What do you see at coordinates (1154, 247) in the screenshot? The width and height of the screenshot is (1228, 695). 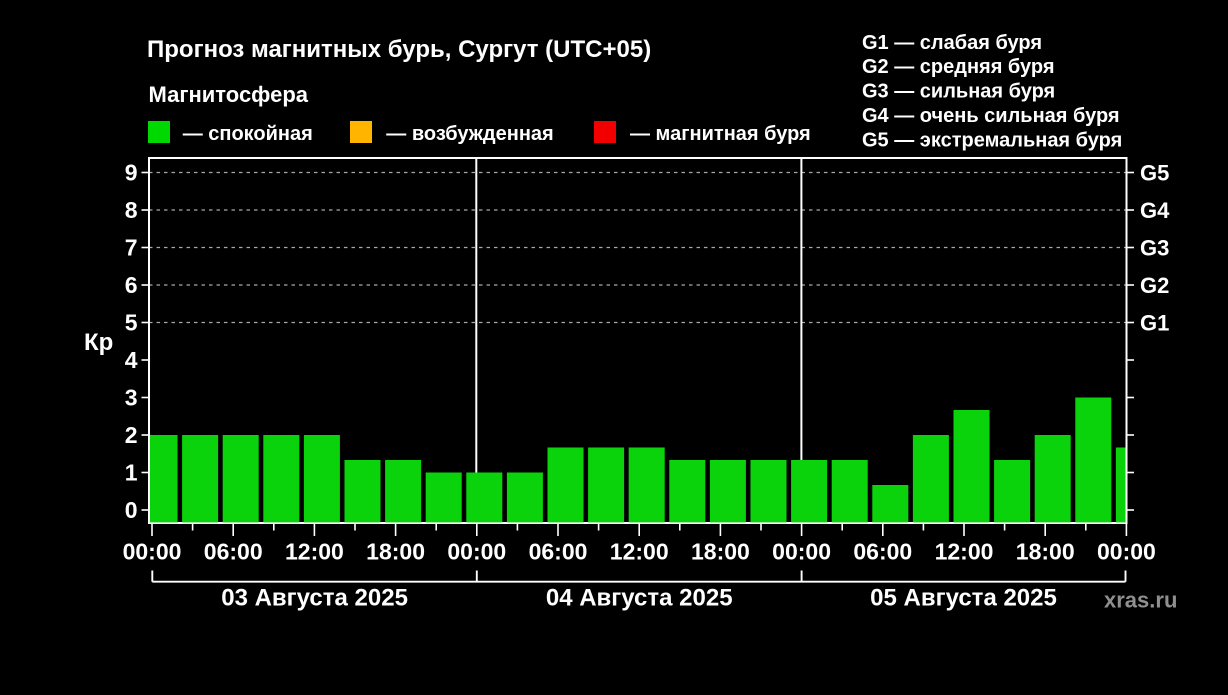 I see `svg-text: G3` at bounding box center [1154, 247].